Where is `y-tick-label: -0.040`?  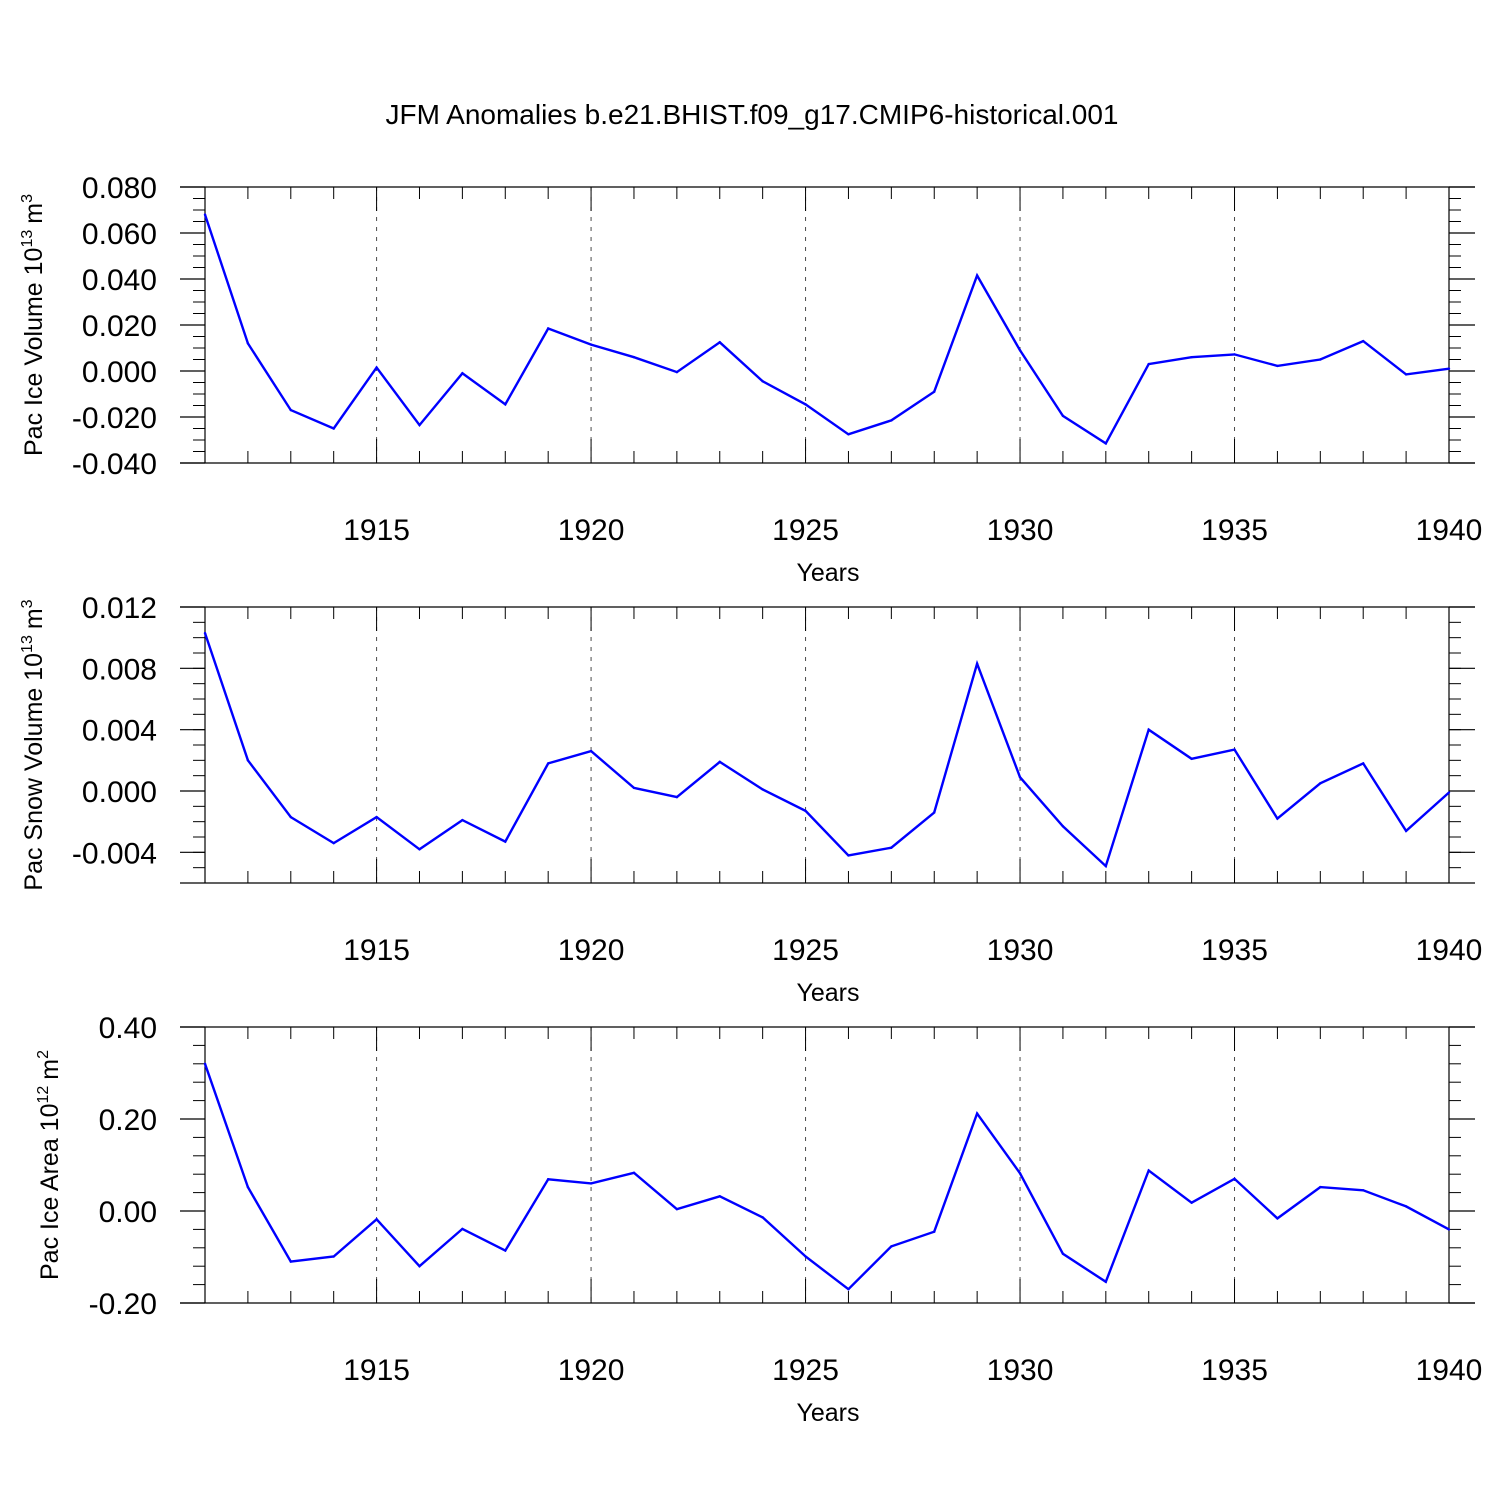
y-tick-label: -0.040 is located at coordinates (114, 464).